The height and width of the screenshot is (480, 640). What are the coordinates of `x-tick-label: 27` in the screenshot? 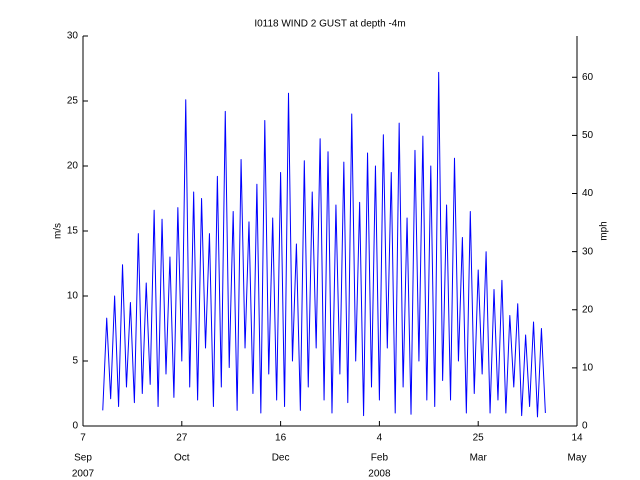 It's located at (182, 438).